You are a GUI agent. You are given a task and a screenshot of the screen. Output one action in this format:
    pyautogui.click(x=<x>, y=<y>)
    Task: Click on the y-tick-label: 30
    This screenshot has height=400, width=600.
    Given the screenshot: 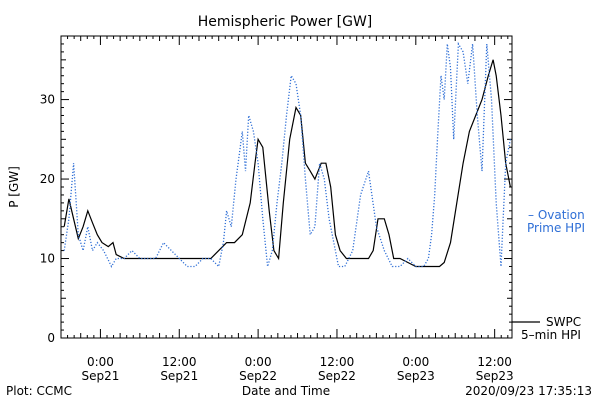 What is the action you would take?
    pyautogui.click(x=47, y=100)
    